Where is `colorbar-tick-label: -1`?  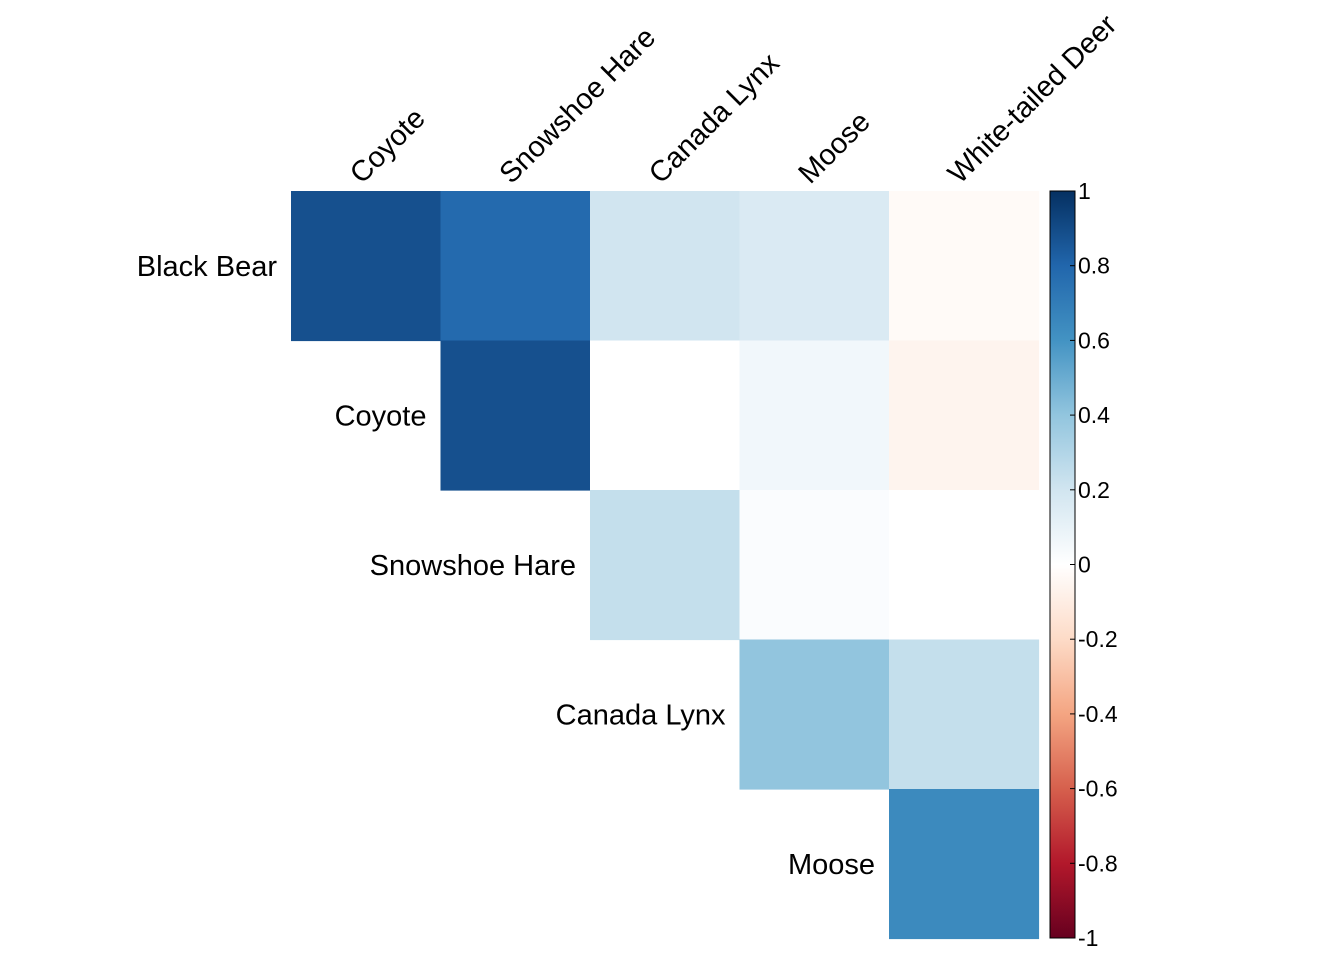 colorbar-tick-label: -1 is located at coordinates (1088, 938).